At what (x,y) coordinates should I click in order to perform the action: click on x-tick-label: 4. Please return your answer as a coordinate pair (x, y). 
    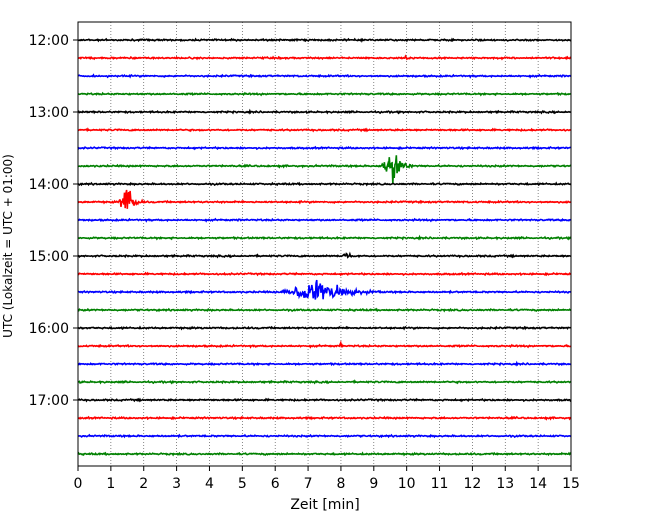
    Looking at the image, I should click on (209, 484).